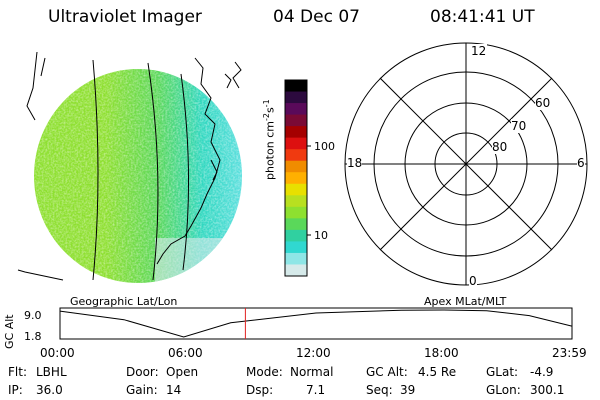 The width and height of the screenshot is (600, 400). What do you see at coordinates (547, 390) in the screenshot?
I see `status-glon-value: 300.1` at bounding box center [547, 390].